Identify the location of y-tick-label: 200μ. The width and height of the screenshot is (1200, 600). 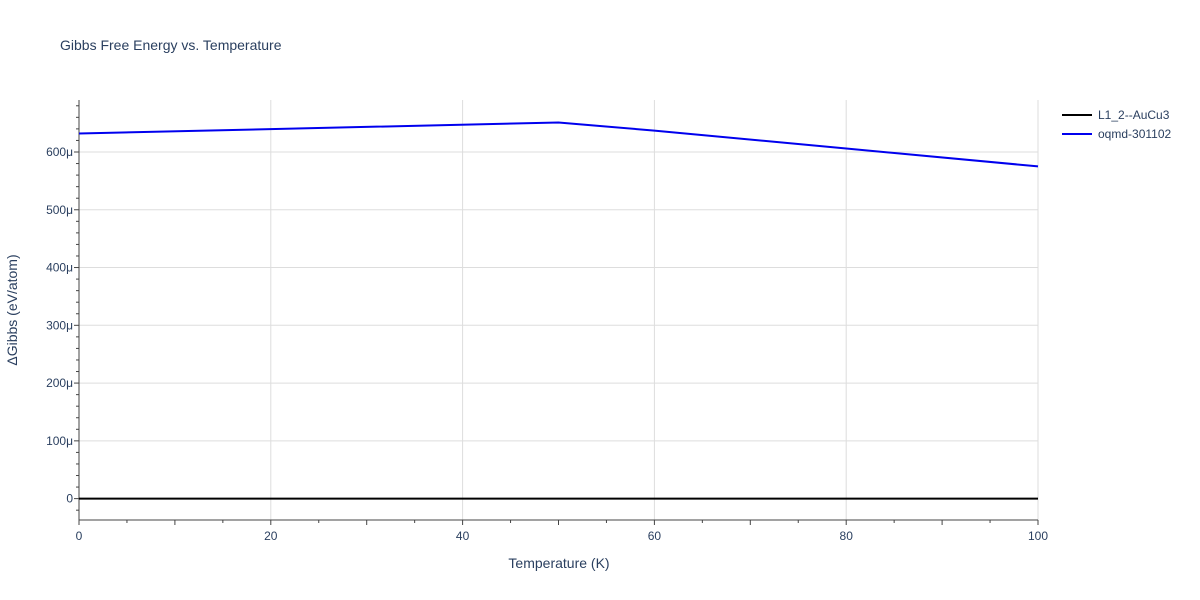
(59, 383).